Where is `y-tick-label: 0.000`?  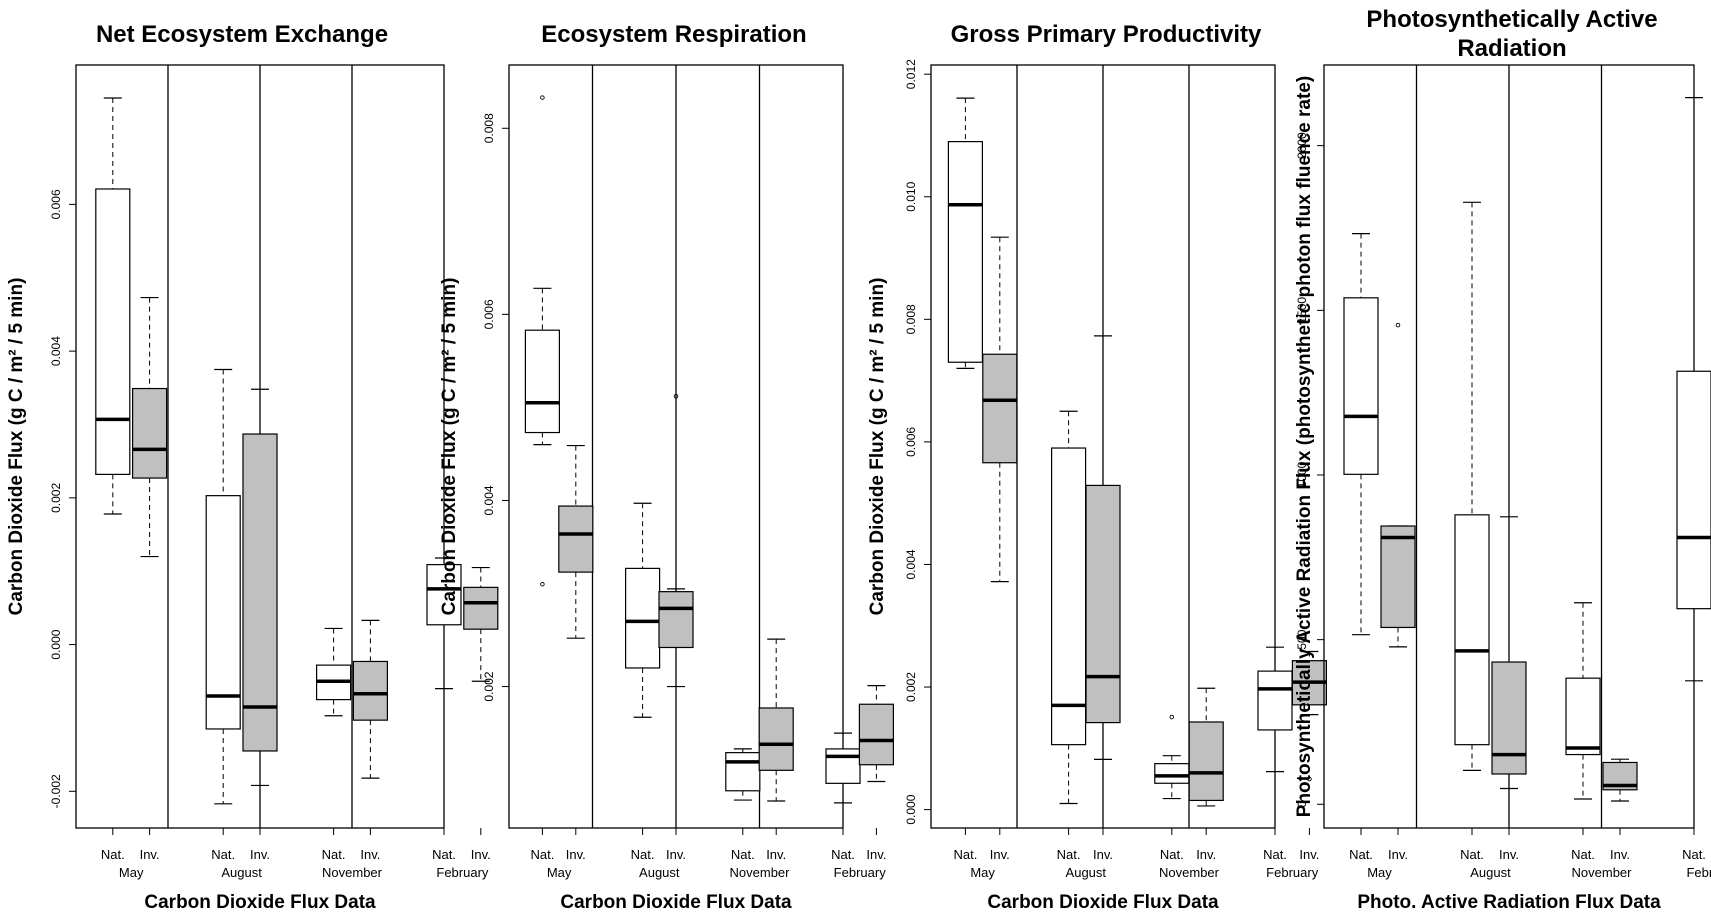 y-tick-label: 0.000 is located at coordinates (56, 644).